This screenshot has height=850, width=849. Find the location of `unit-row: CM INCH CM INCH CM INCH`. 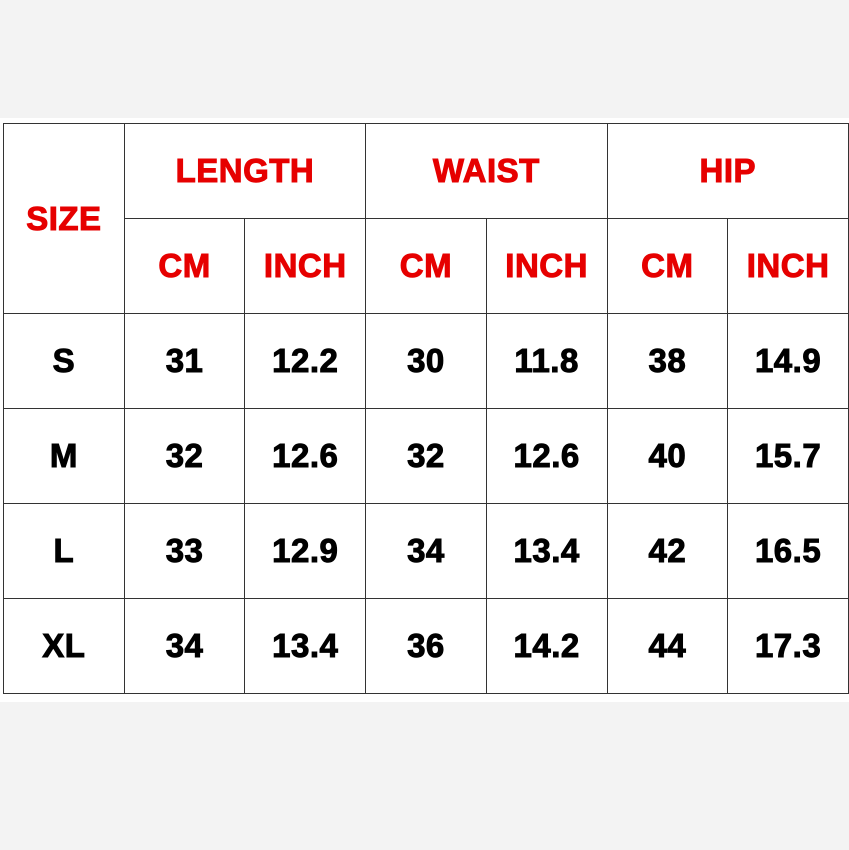

unit-row: CM INCH CM INCH CM INCH is located at coordinates (426, 266).